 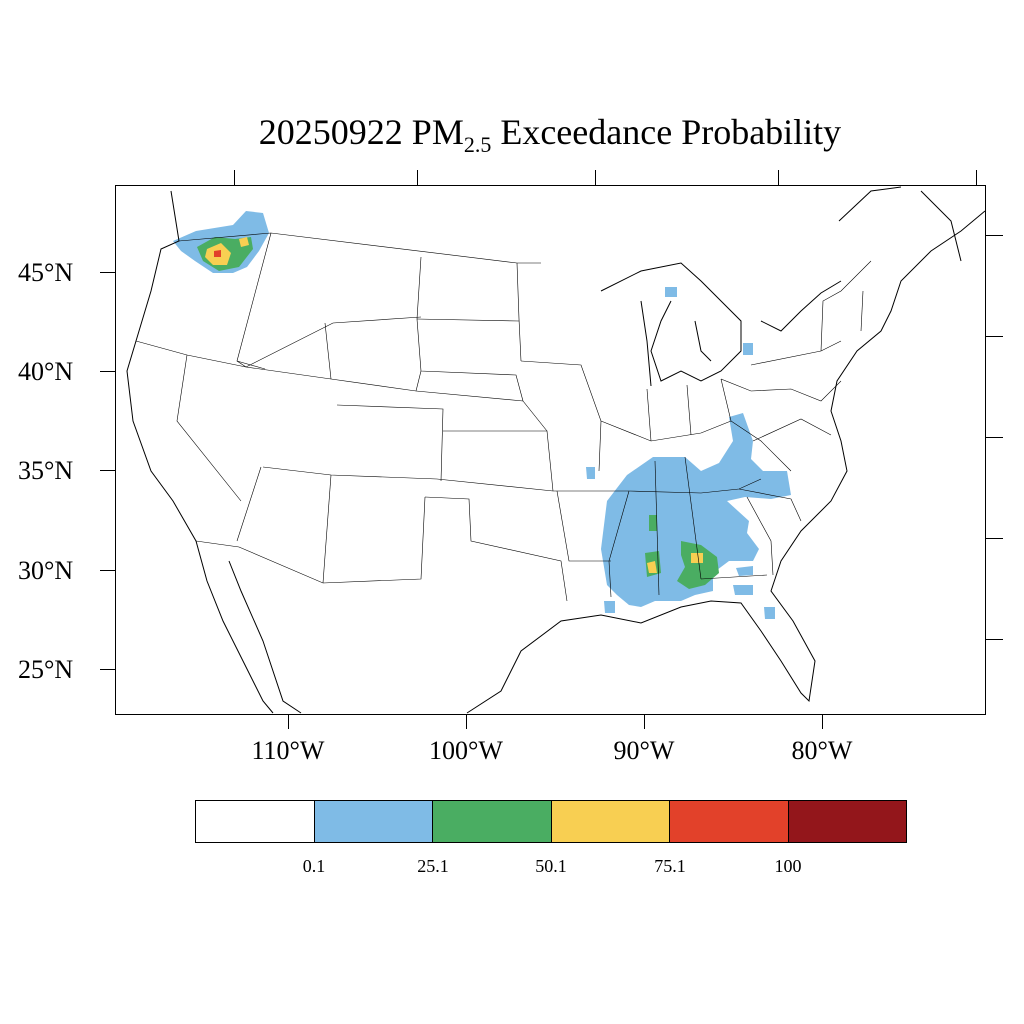 I want to click on map-title: 20250922 PM2.5 Exceedance Probability, so click(x=512, y=138).